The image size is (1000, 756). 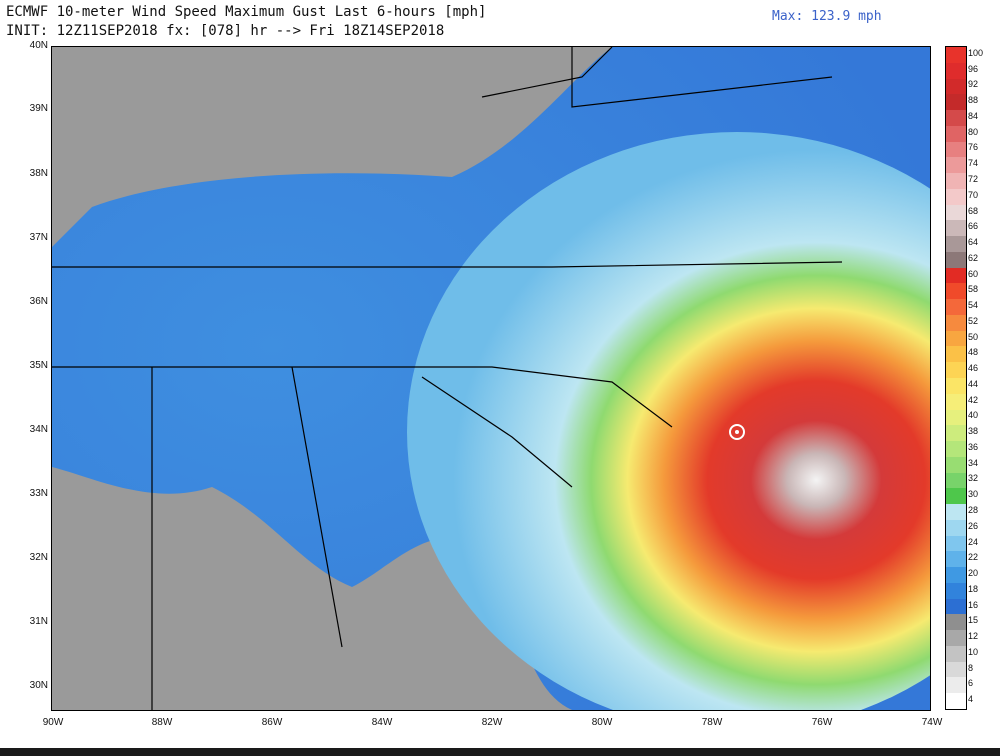 I want to click on legend-value-label: 62, so click(x=973, y=257).